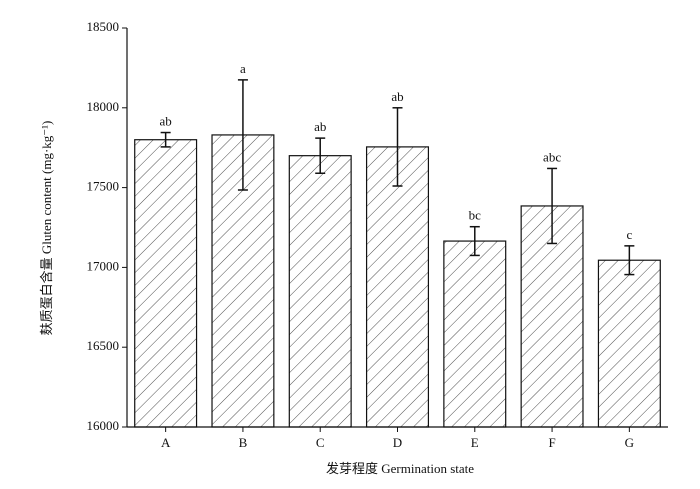 This screenshot has height=489, width=700. What do you see at coordinates (103, 265) in the screenshot?
I see `y-tick-label: 17000` at bounding box center [103, 265].